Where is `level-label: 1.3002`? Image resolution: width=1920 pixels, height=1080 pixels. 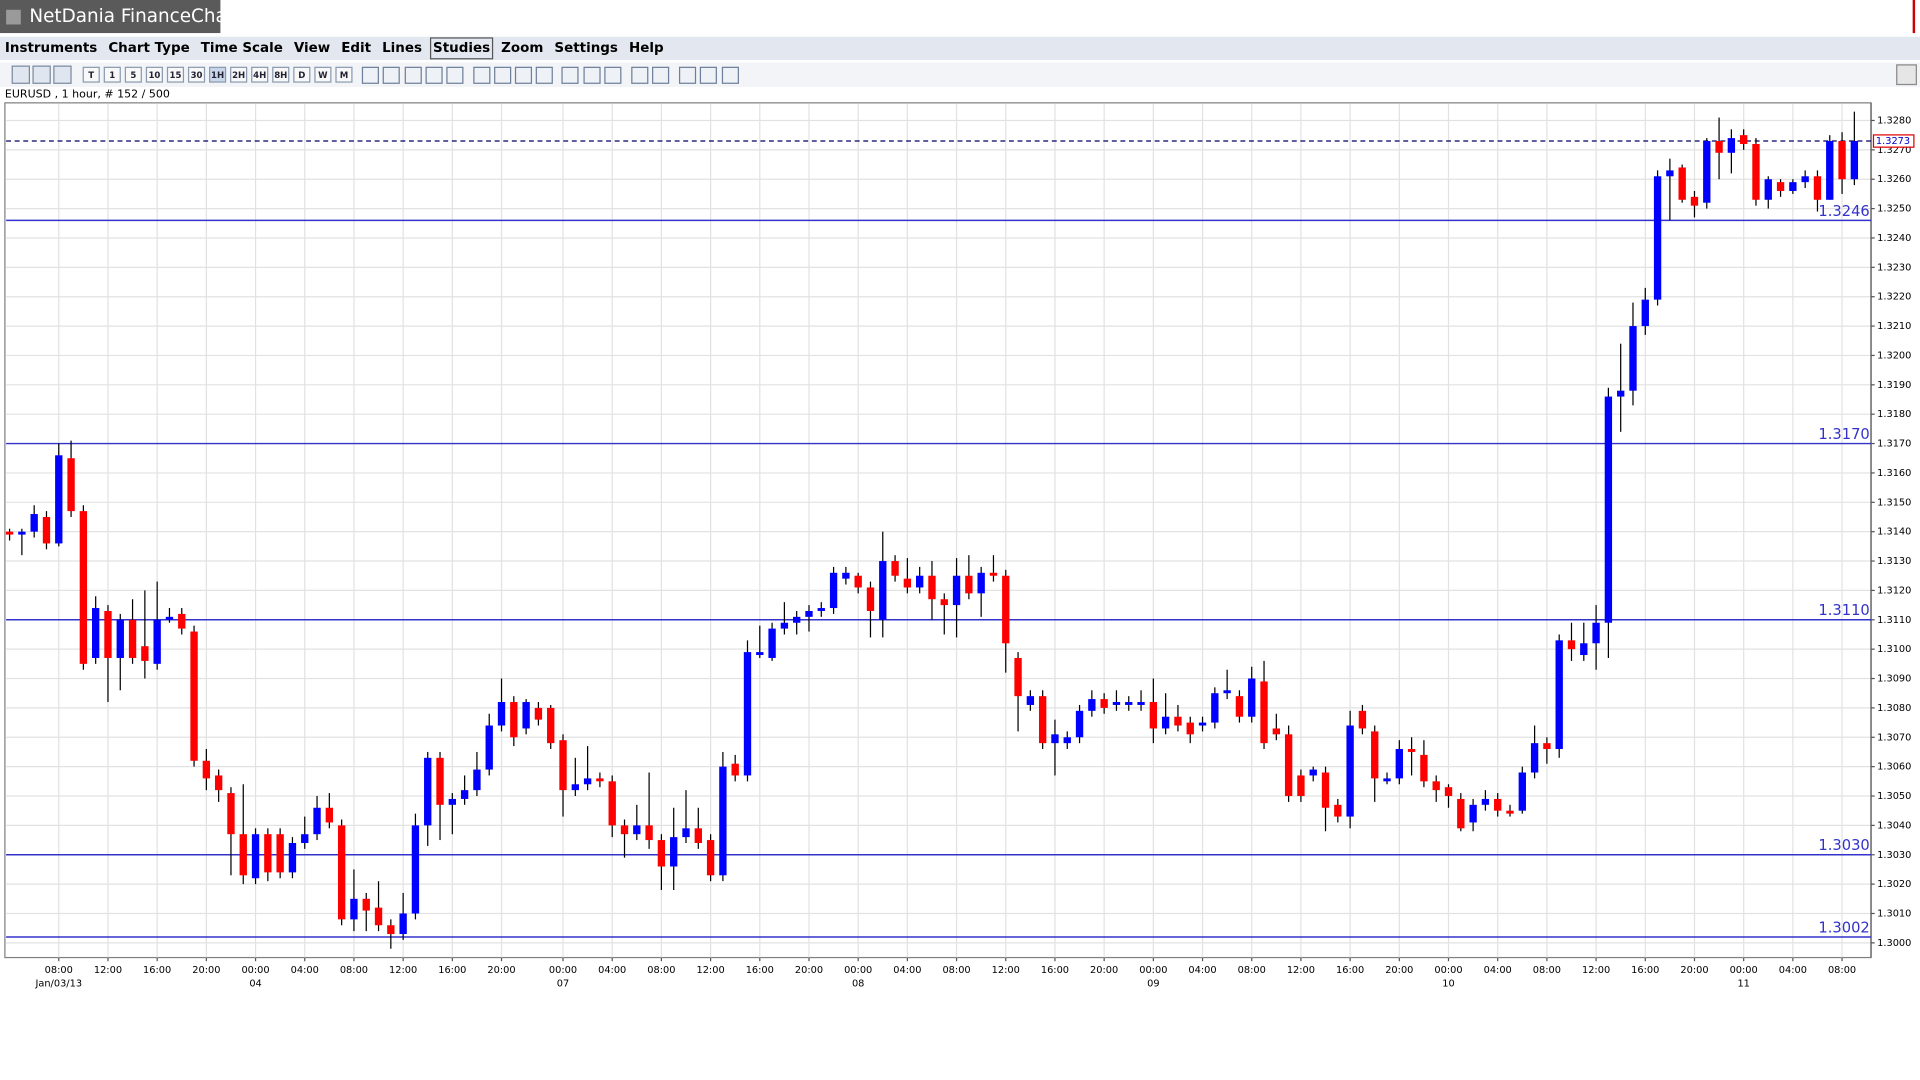
level-label: 1.3002 is located at coordinates (1843, 927).